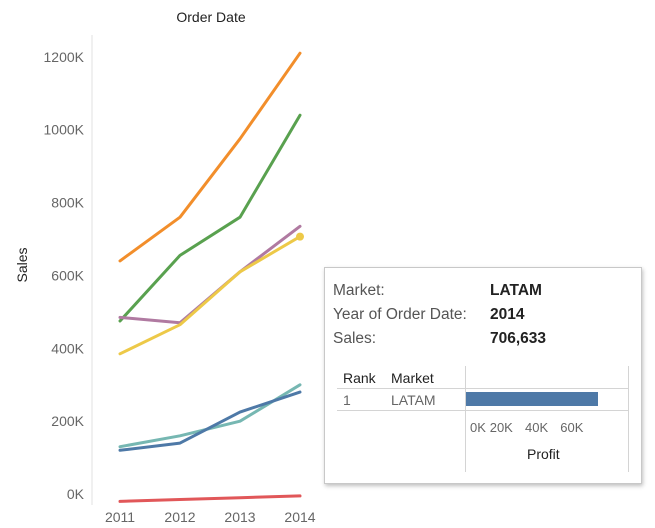 The width and height of the screenshot is (655, 528). Describe the element at coordinates (179, 517) in the screenshot. I see `x-tick-label: 2012` at that location.